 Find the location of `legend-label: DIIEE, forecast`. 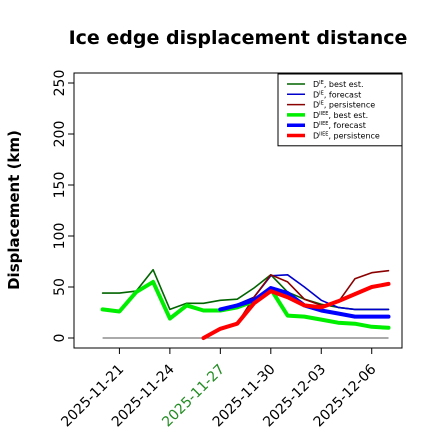

legend-label: DIIEE, forecast is located at coordinates (339, 125).